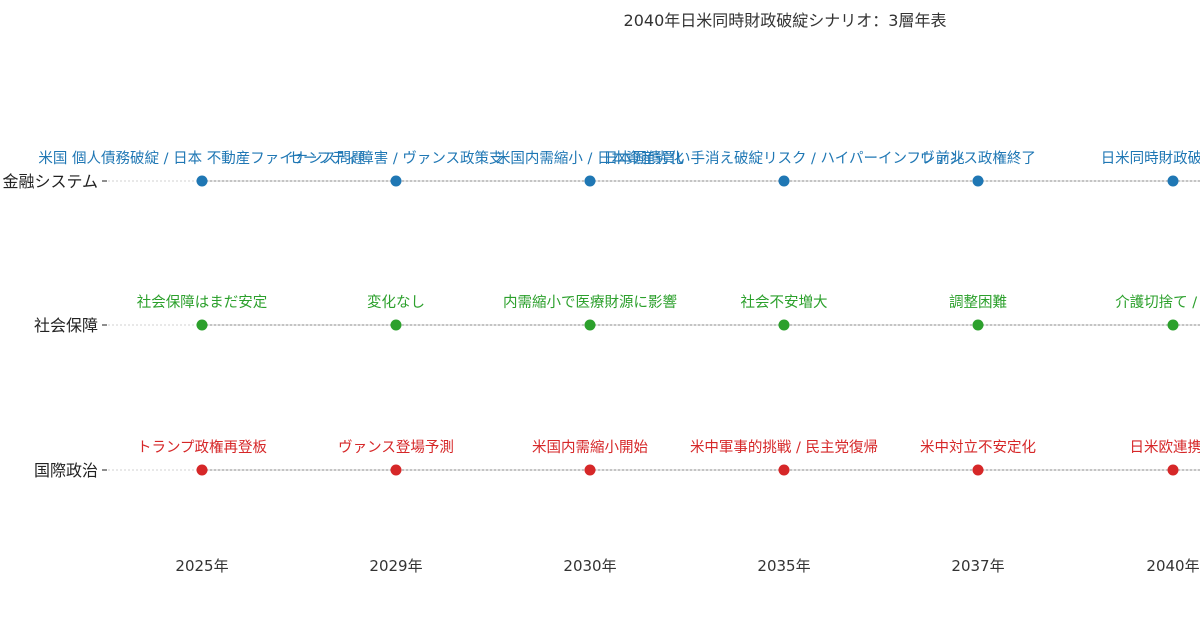 This screenshot has height=632, width=1200. Describe the element at coordinates (50, 181) in the screenshot. I see `y-tick-label: 金融システム` at that location.